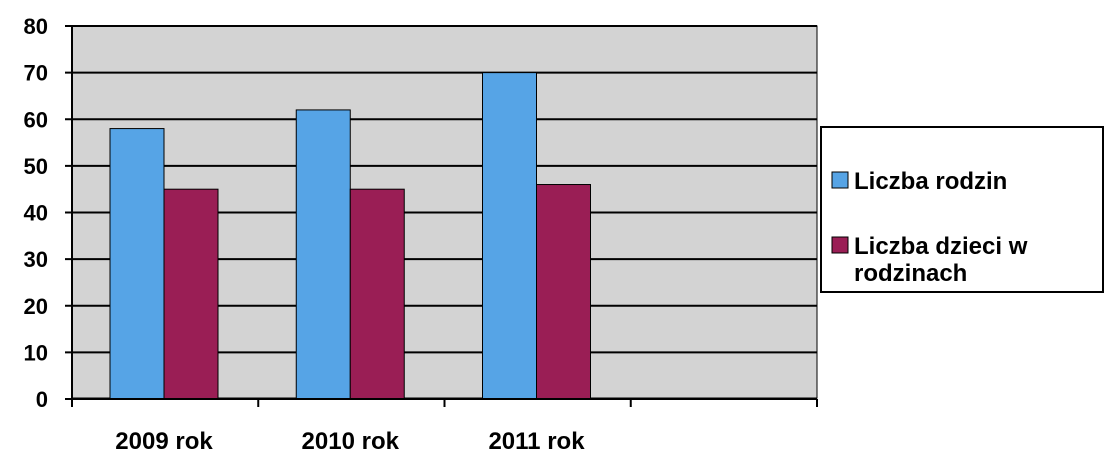 Image resolution: width=1104 pixels, height=457 pixels. What do you see at coordinates (840, 180) in the screenshot?
I see `legend-swatch-liczba-rodzin` at bounding box center [840, 180].